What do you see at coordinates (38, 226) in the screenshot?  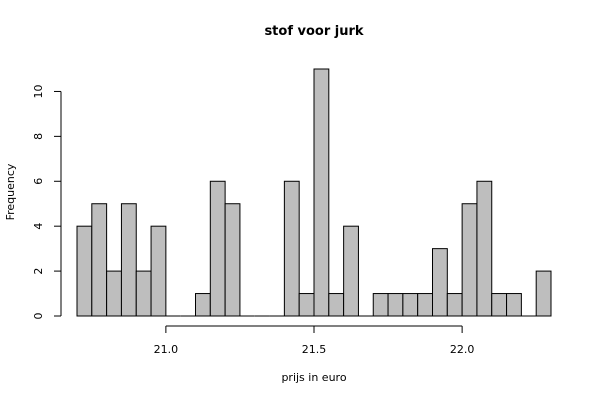 I see `y-tick-label: 4` at bounding box center [38, 226].